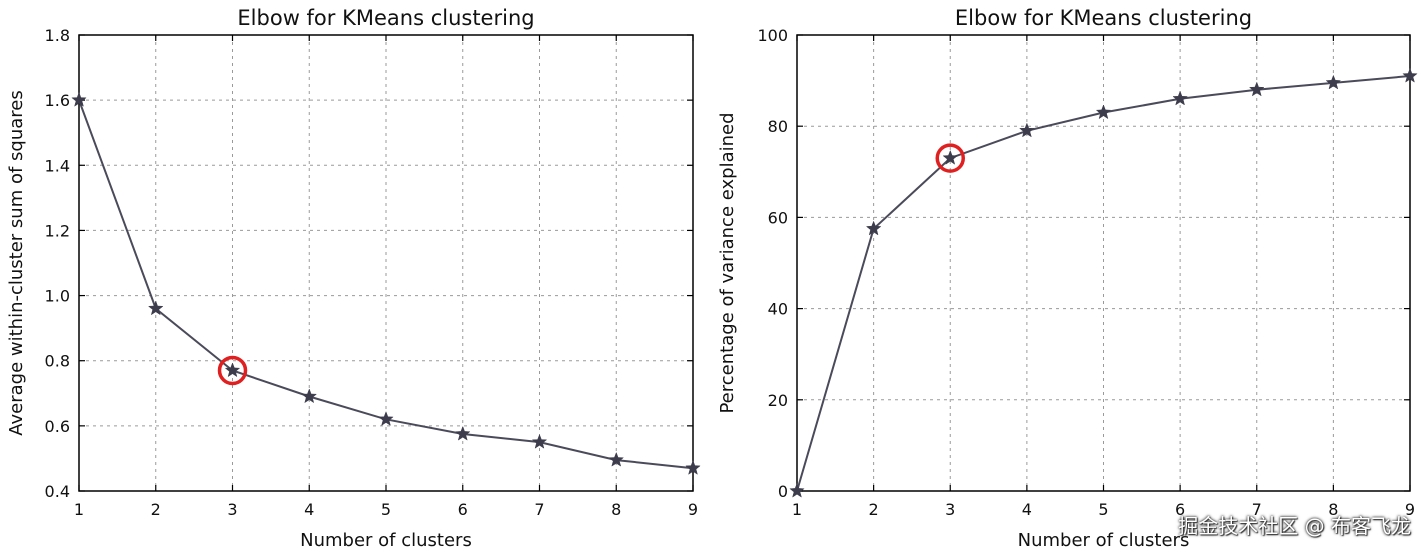 This screenshot has width=1425, height=553. Describe the element at coordinates (57, 100) in the screenshot. I see `y-tick-label: 1.6` at that location.